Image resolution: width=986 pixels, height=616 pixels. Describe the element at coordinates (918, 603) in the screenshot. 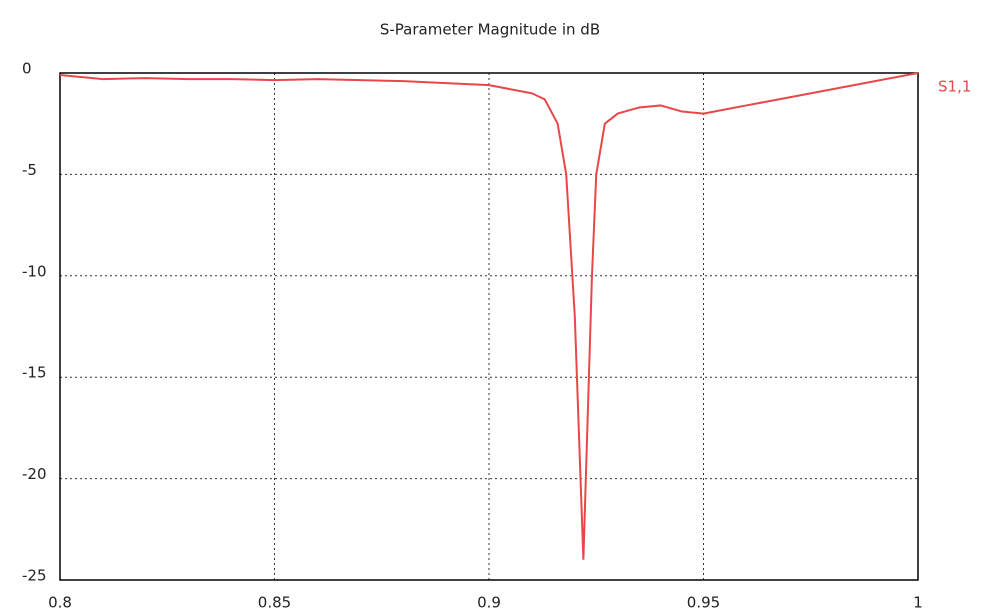

I see `x-tick-label: 1` at that location.